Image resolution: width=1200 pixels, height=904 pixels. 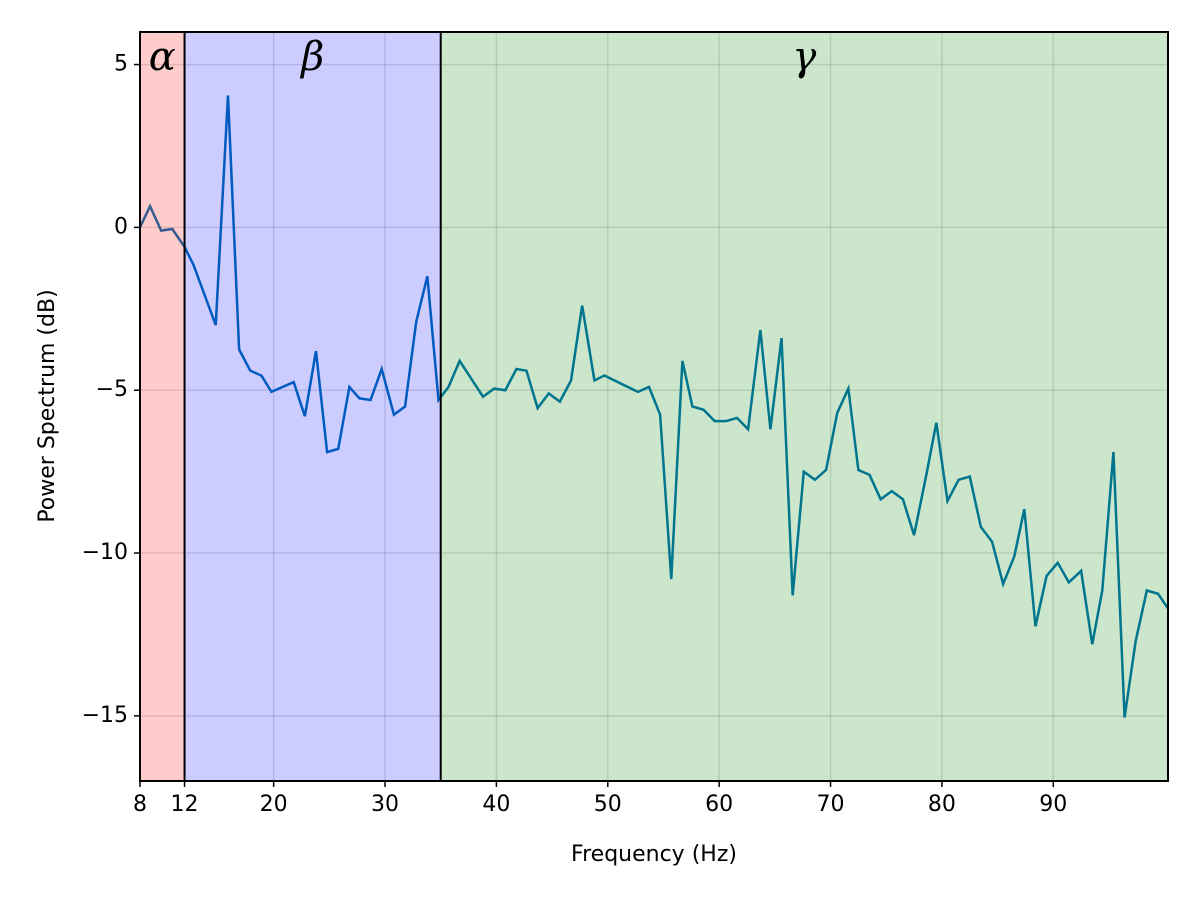 What do you see at coordinates (496, 804) in the screenshot?
I see `x-tick-label: 40` at bounding box center [496, 804].